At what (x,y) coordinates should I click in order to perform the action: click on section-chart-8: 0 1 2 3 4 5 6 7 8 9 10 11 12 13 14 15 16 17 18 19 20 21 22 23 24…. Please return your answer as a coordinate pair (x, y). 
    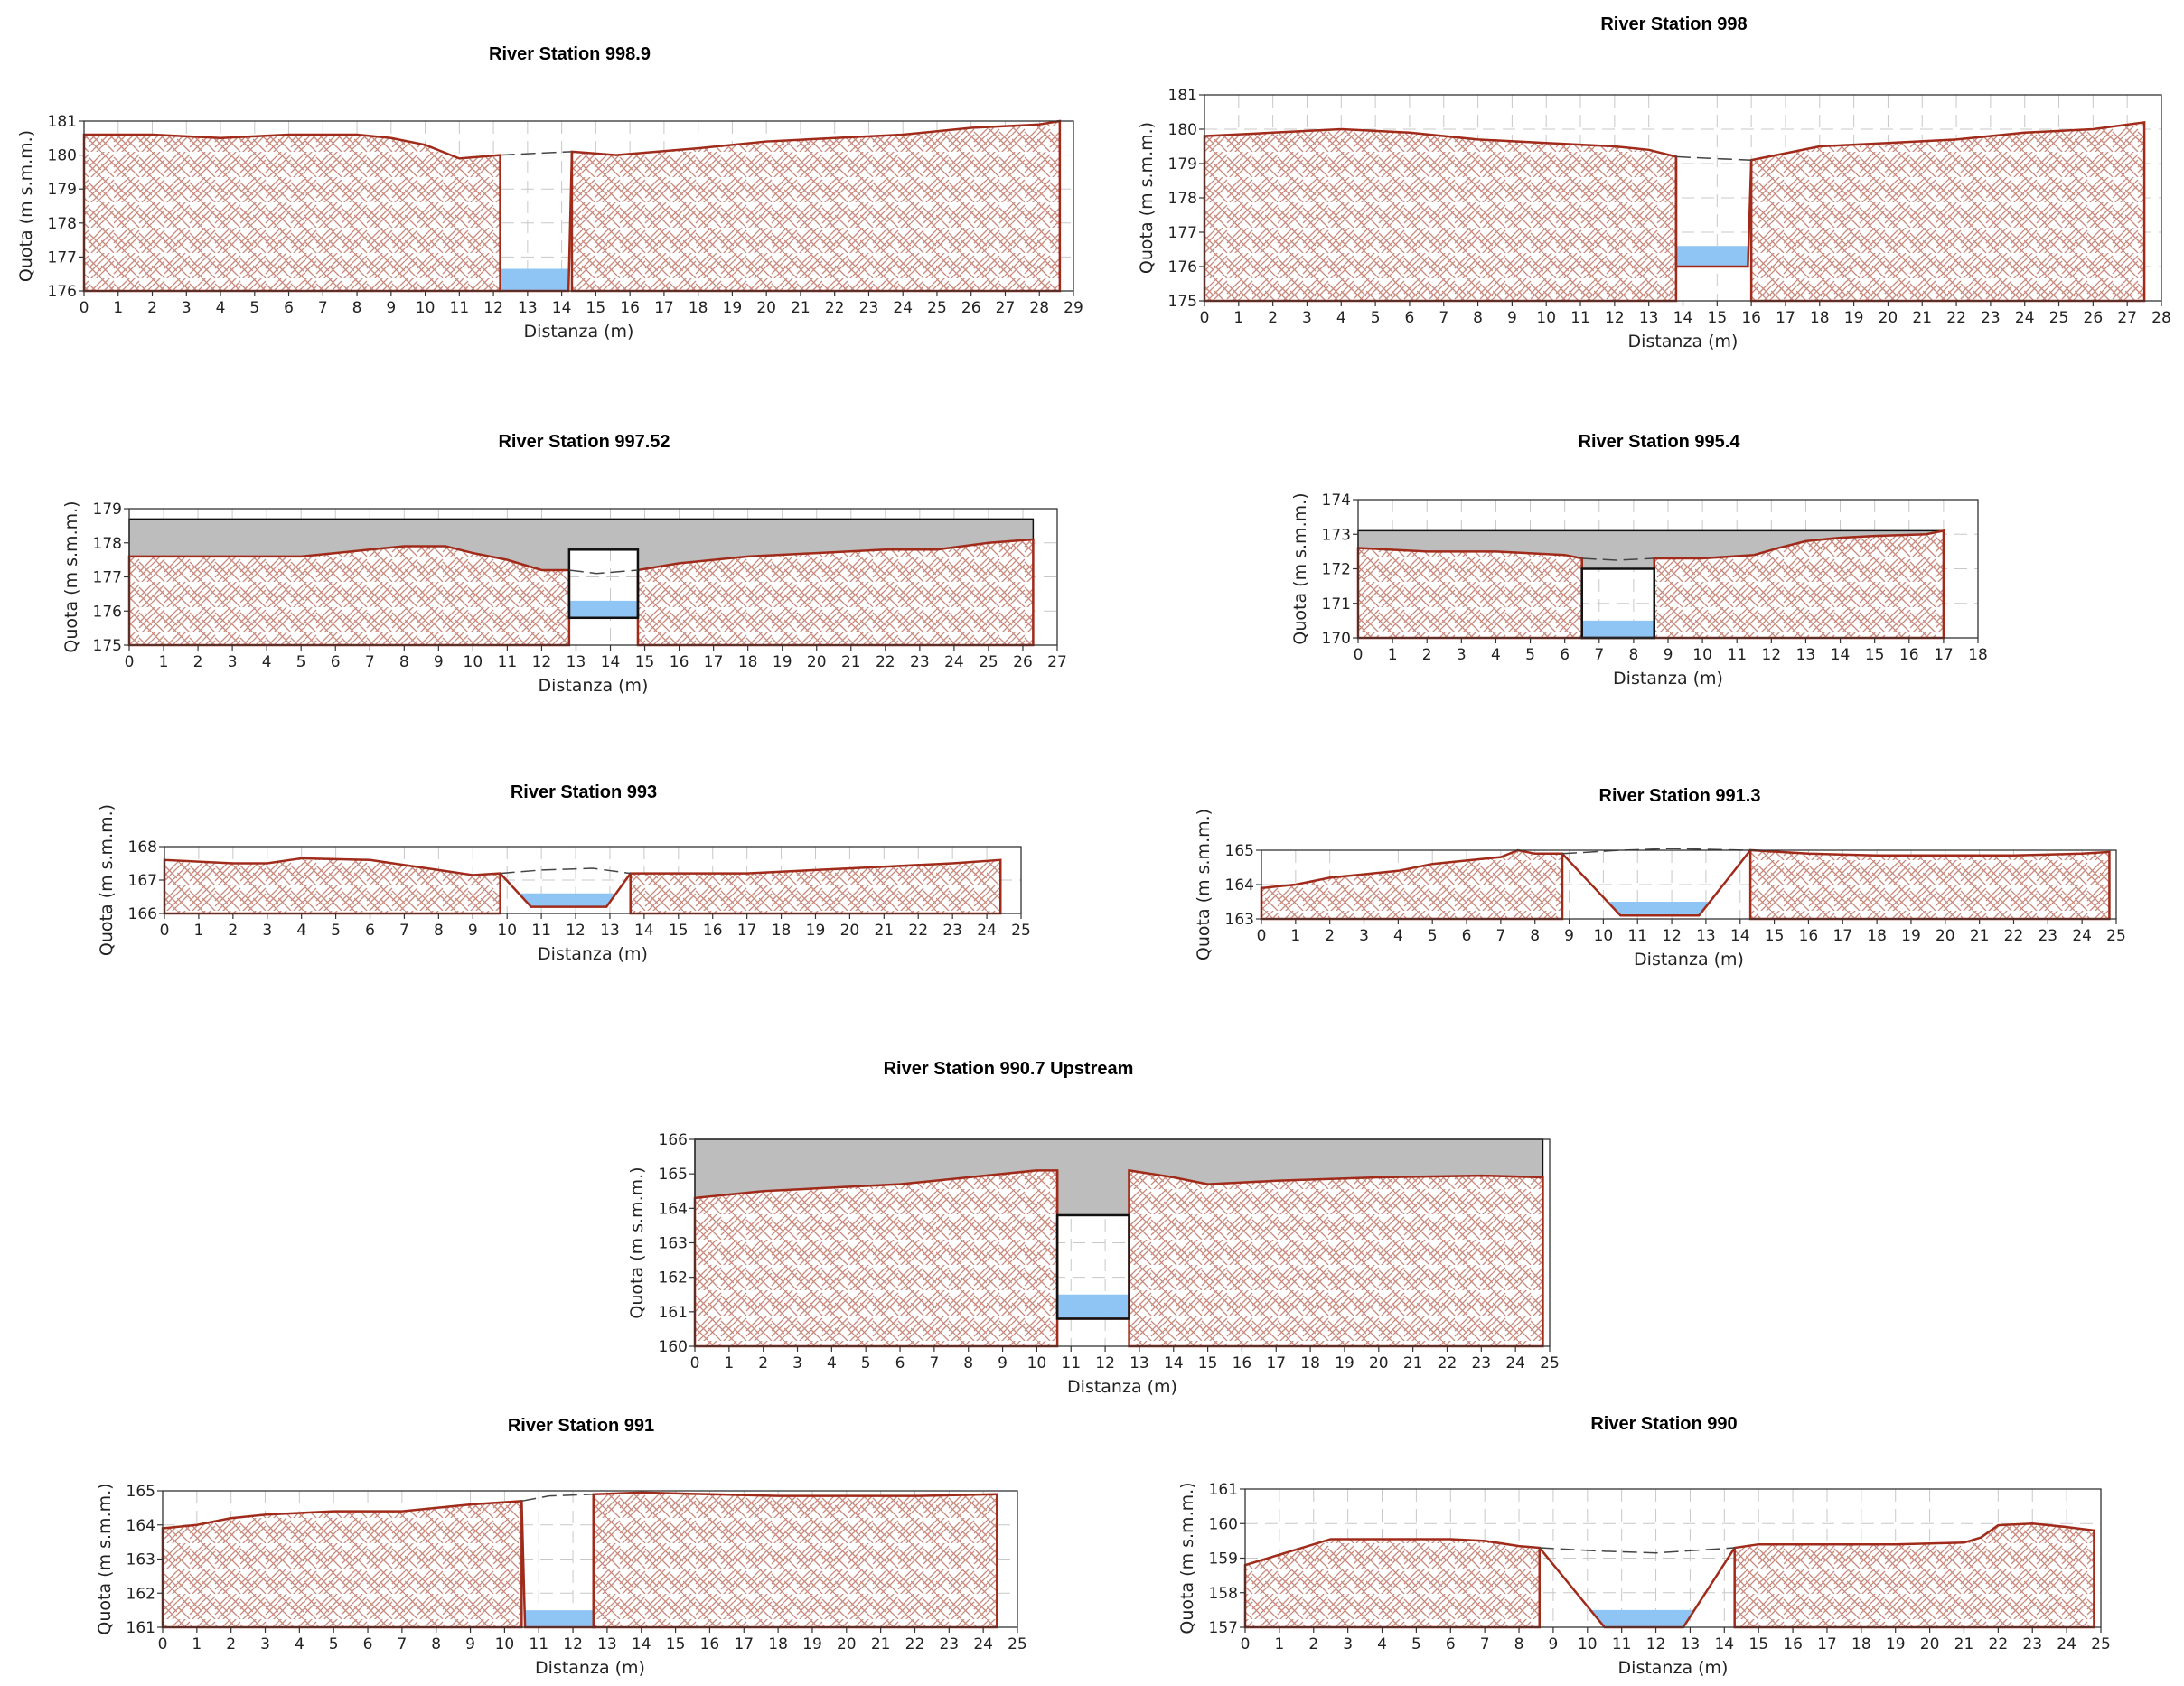
    Looking at the image, I should click on (561, 1547).